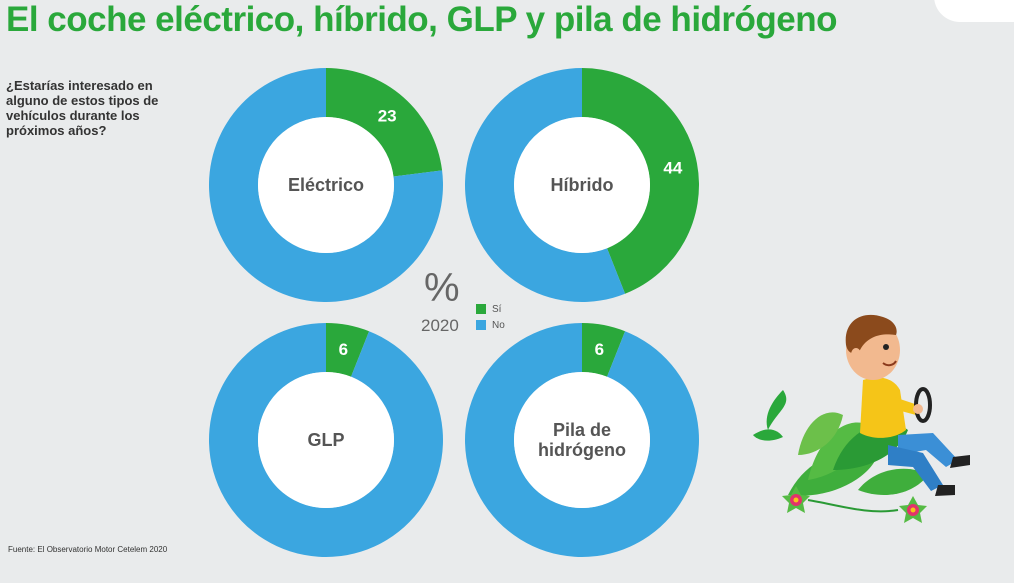  I want to click on legend: Sí No, so click(490, 317).